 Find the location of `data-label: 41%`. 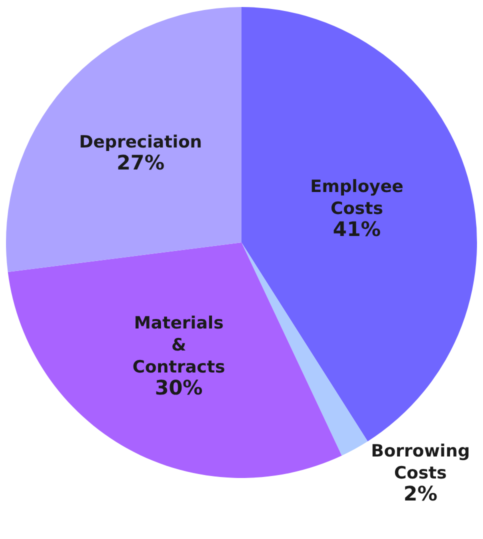

data-label: 41% is located at coordinates (356, 229).